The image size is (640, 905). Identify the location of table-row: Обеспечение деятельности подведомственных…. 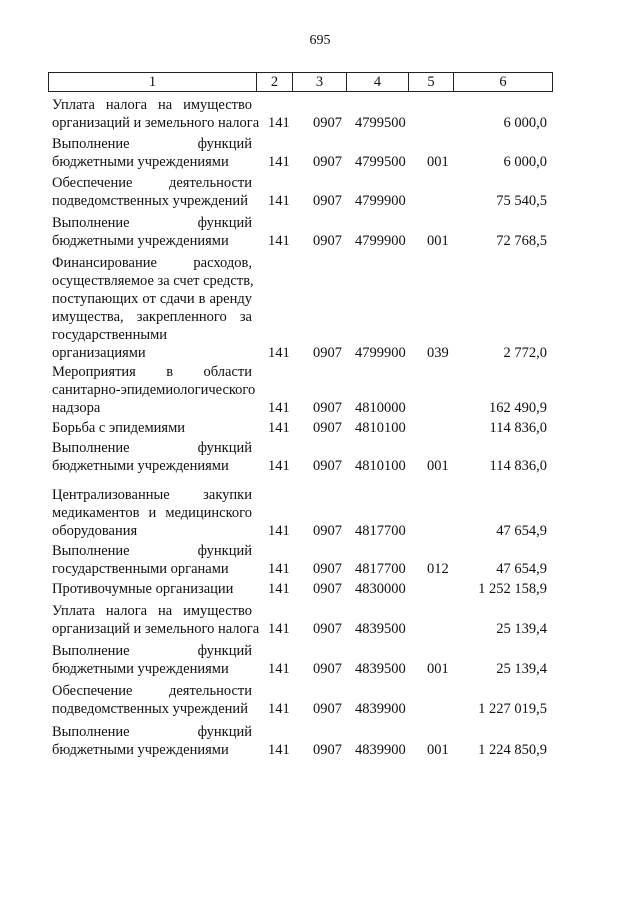
(320, 700).